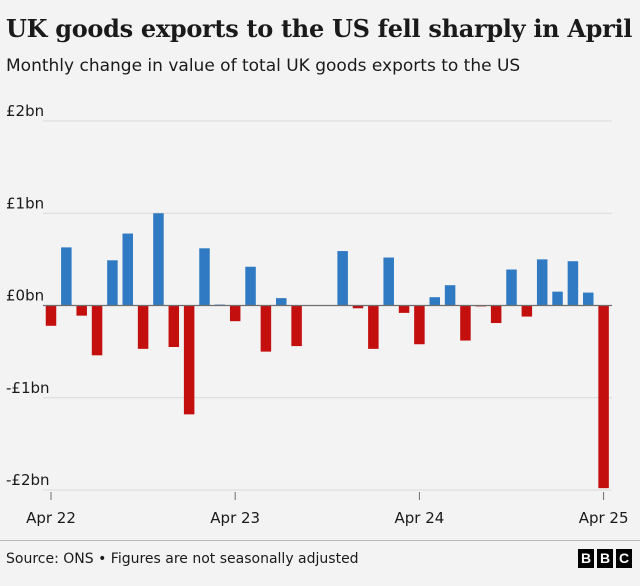 The image size is (640, 586). Describe the element at coordinates (604, 518) in the screenshot. I see `x-tick-label: Apr 25` at that location.